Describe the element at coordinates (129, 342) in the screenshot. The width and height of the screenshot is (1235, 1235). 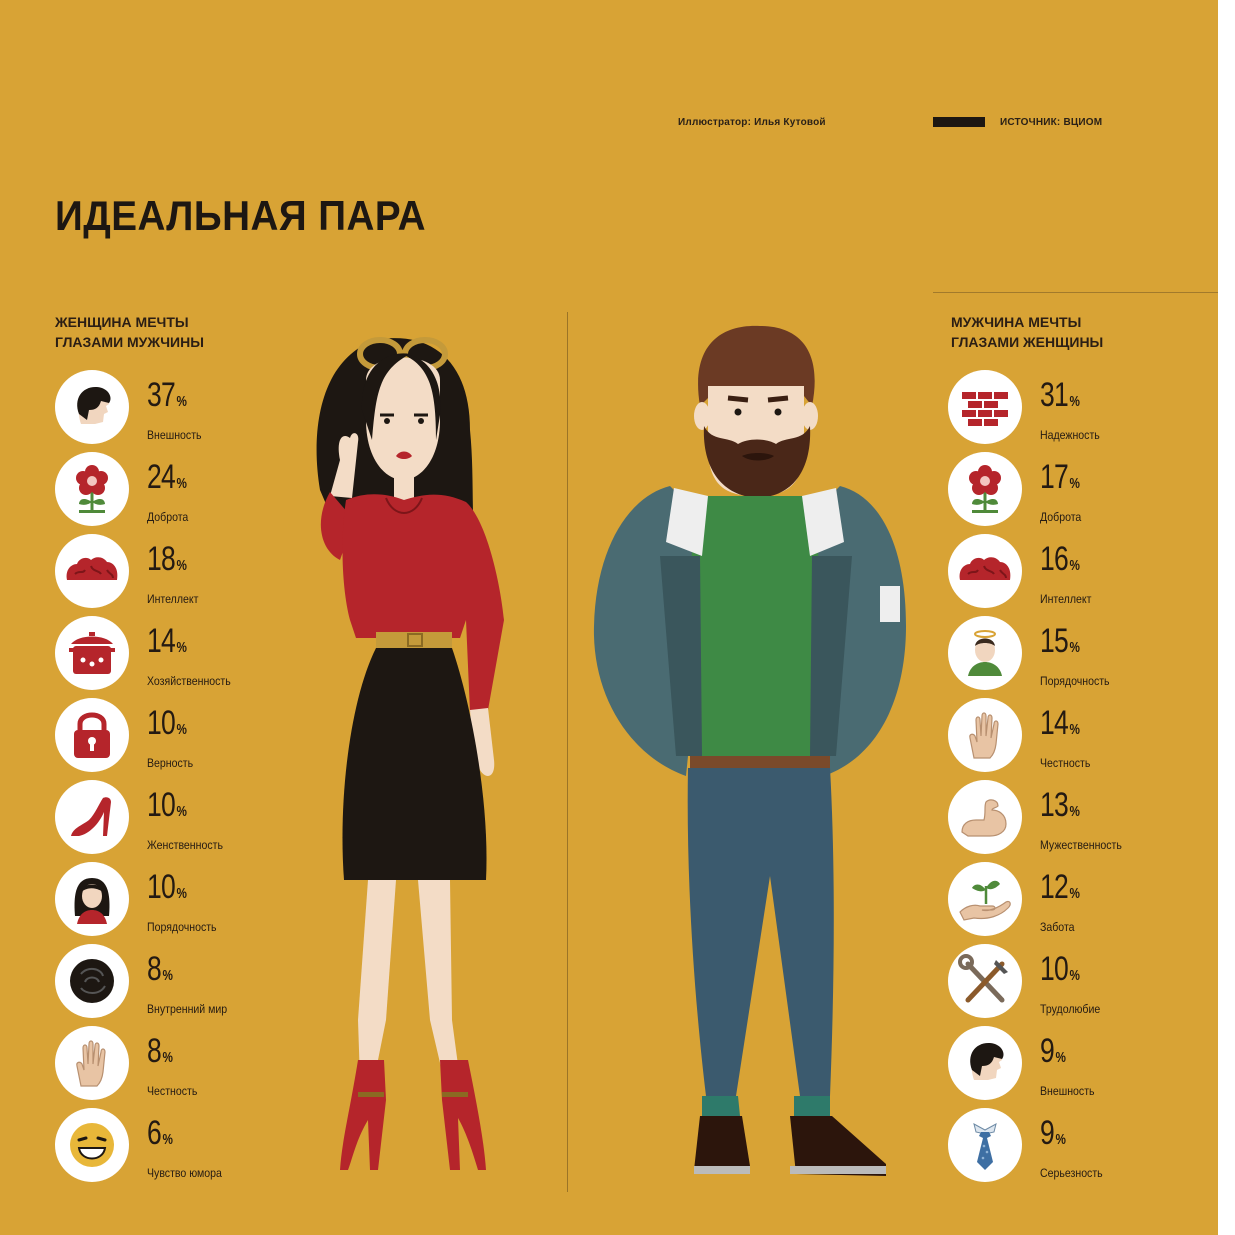
I see `left-heading-line2: ГЛАЗАМИ МУЖЧИНЫ` at that location.